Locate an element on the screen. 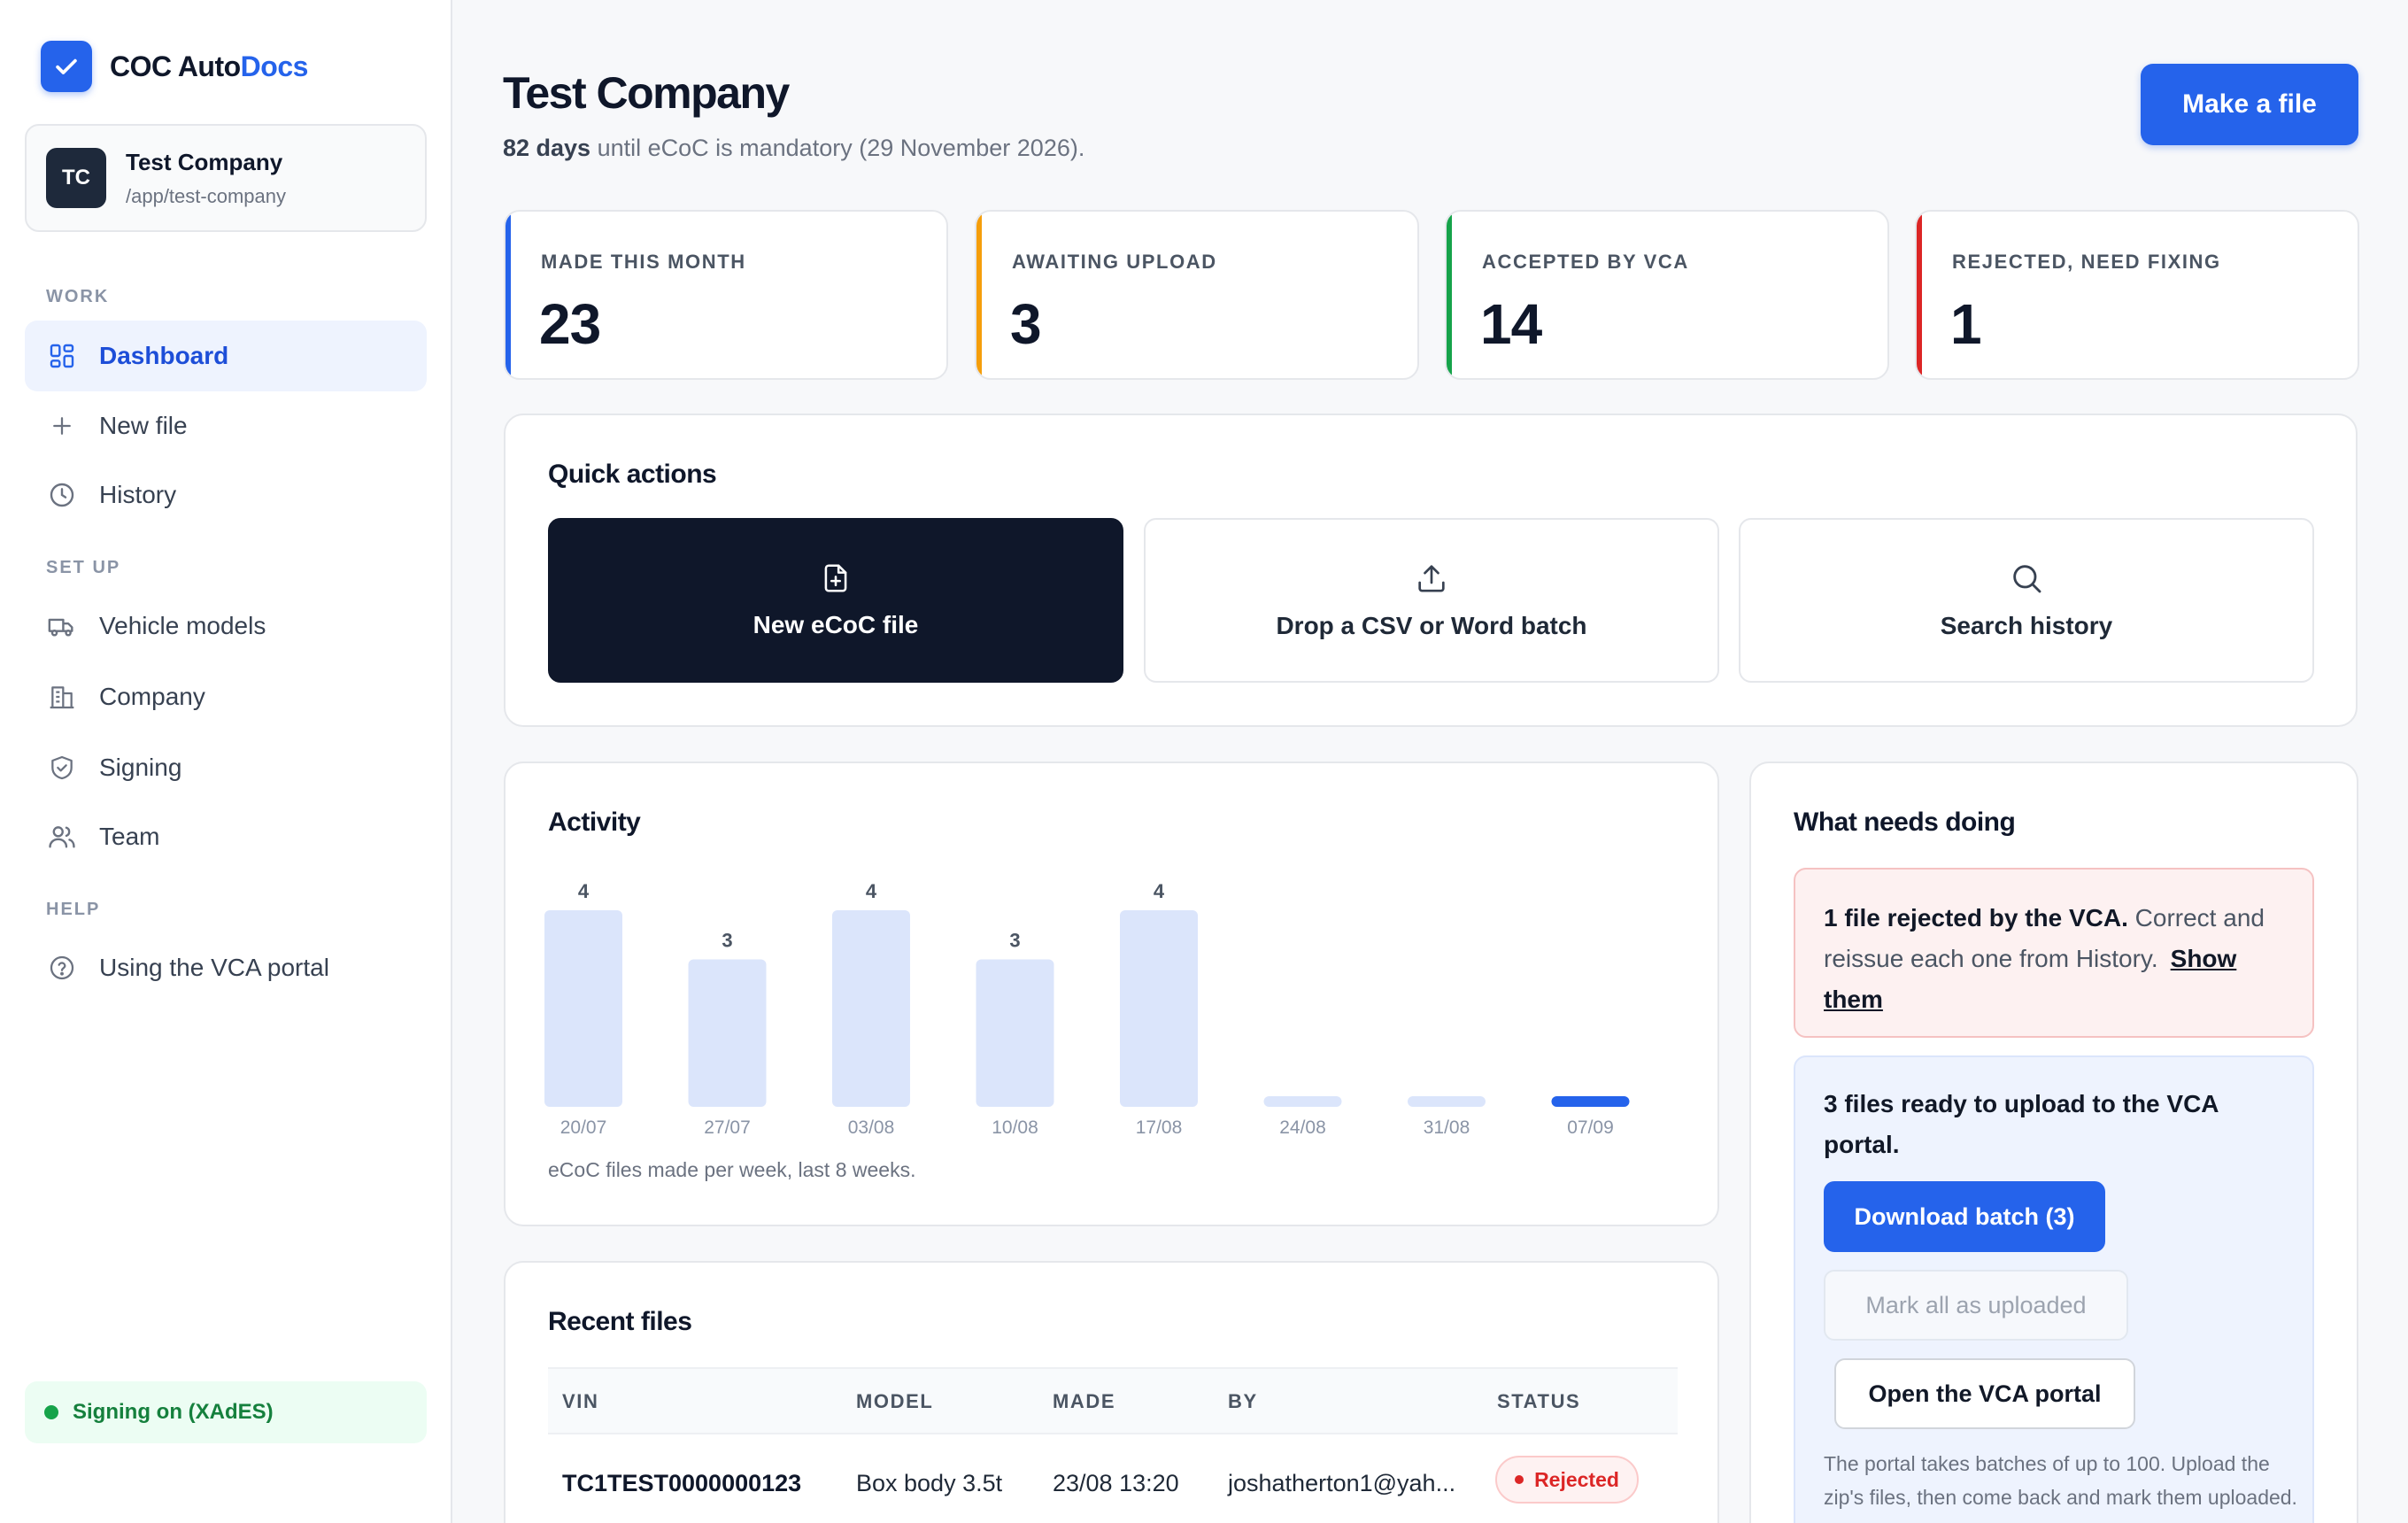 This screenshot has width=2408, height=1523. sidebar-item-signing: Signing is located at coordinates (226, 767).